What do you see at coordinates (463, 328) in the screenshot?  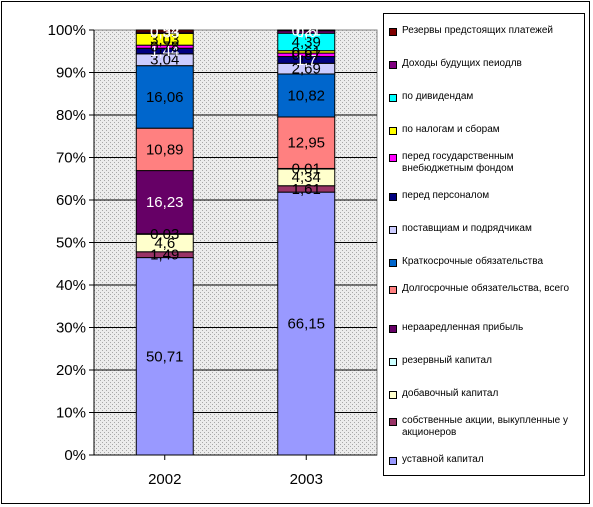 I see `legend-label: нерааредленная прибыль` at bounding box center [463, 328].